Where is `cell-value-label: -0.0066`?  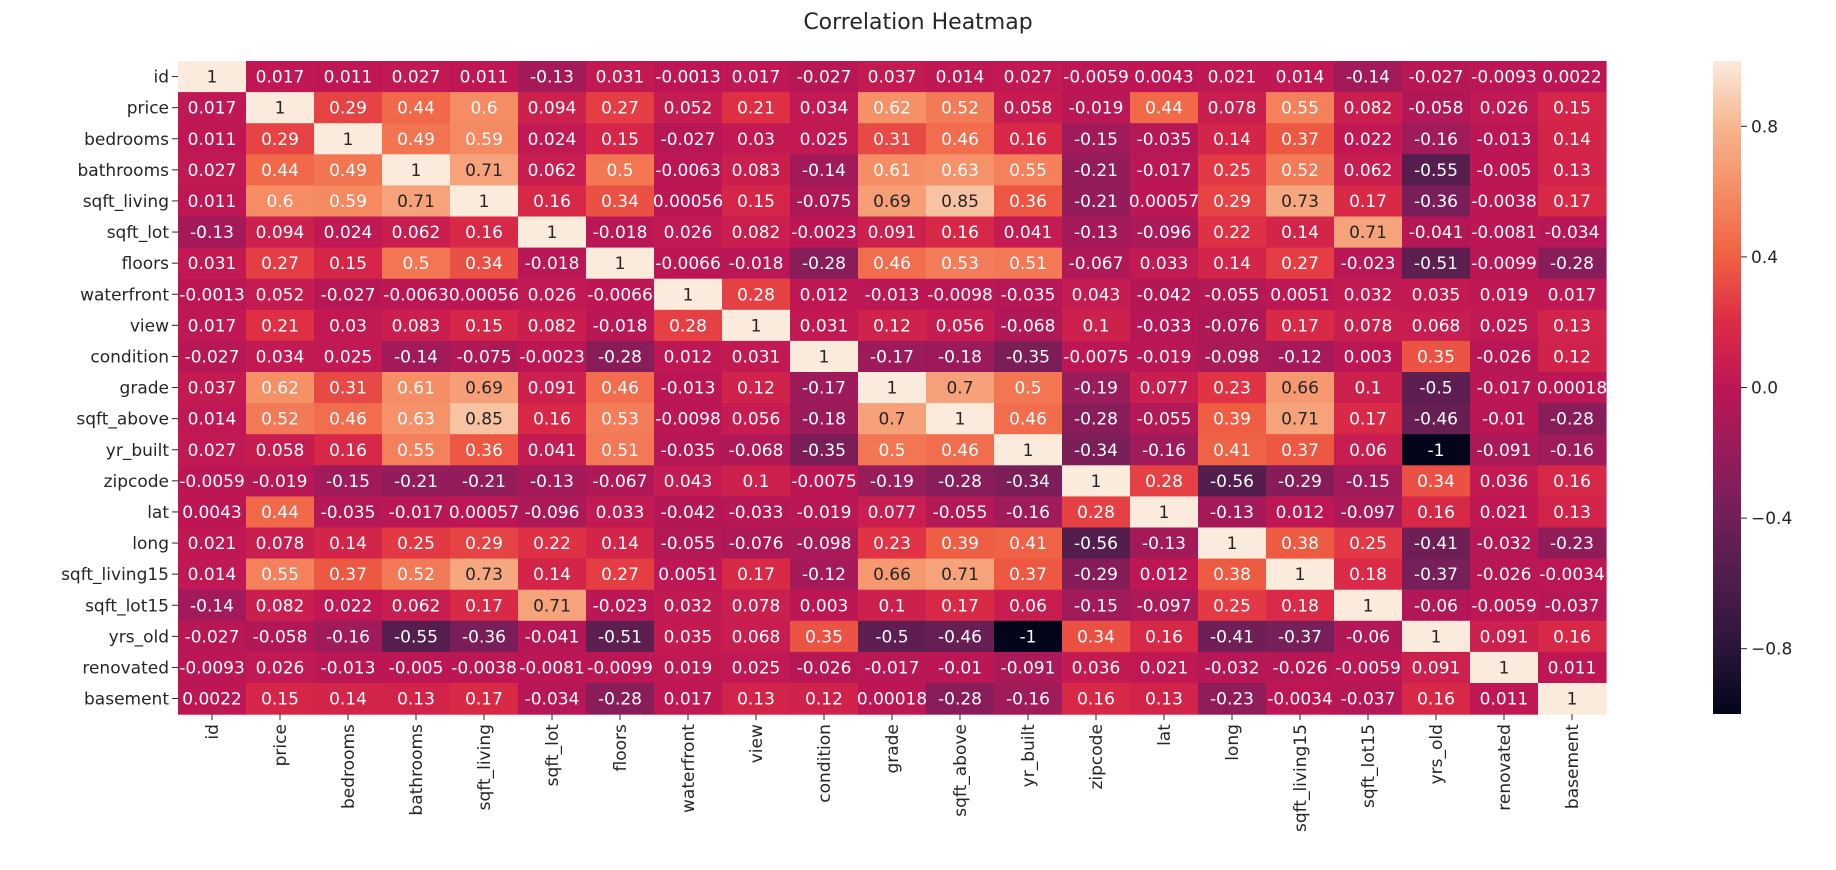
cell-value-label: -0.0066 is located at coordinates (688, 264).